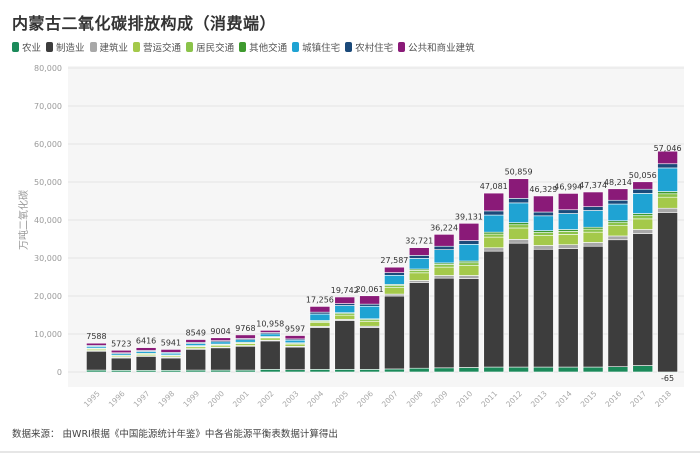 The image size is (700, 453). I want to click on legend-item: 农村住宅, so click(369, 47).